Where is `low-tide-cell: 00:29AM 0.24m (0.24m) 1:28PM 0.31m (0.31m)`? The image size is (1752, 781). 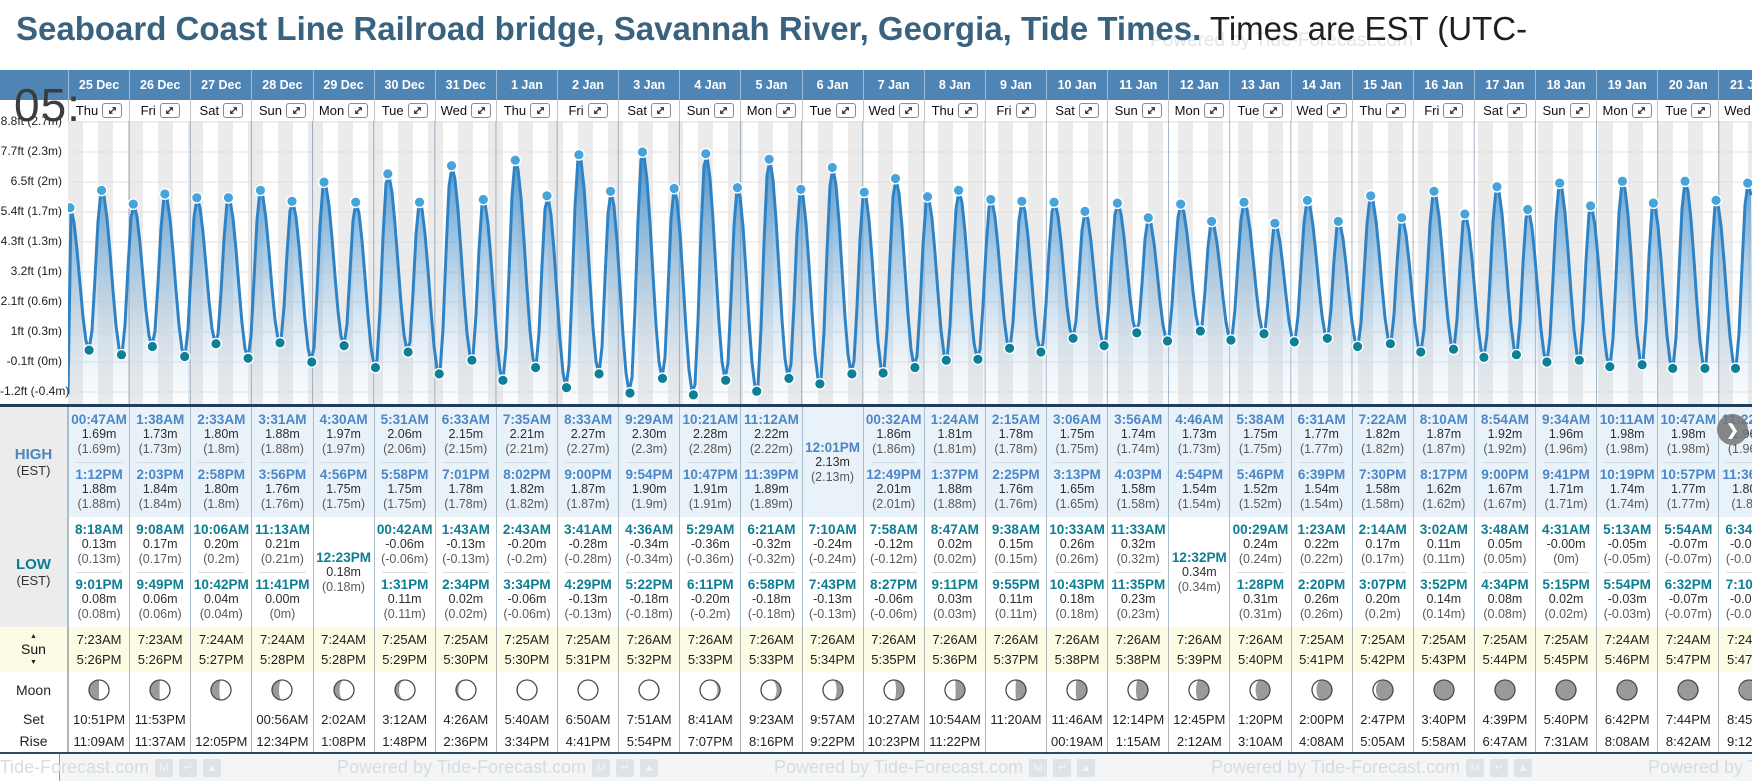
low-tide-cell: 00:29AM 0.24m (0.24m) 1:28PM 0.31m (0.31m) is located at coordinates (1259, 572).